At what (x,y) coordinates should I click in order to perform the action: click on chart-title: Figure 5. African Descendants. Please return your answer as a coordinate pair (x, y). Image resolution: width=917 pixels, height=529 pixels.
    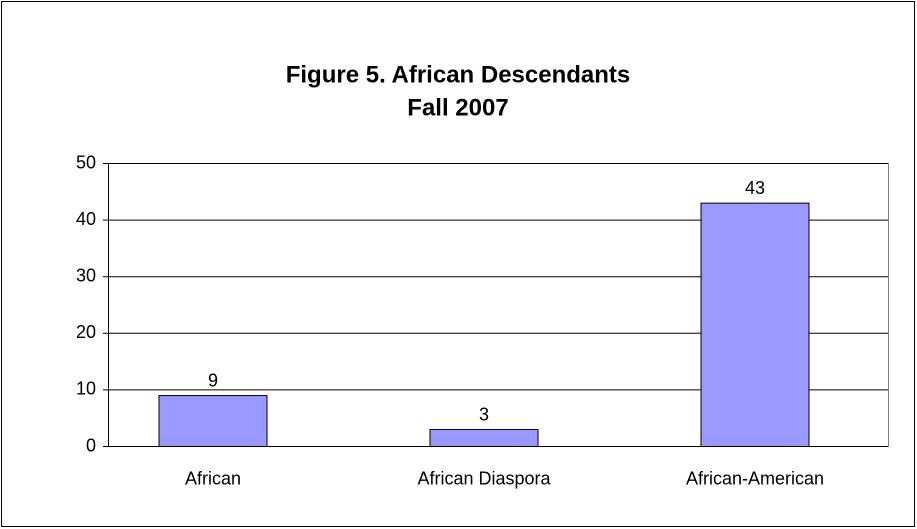
    Looking at the image, I should click on (458, 74).